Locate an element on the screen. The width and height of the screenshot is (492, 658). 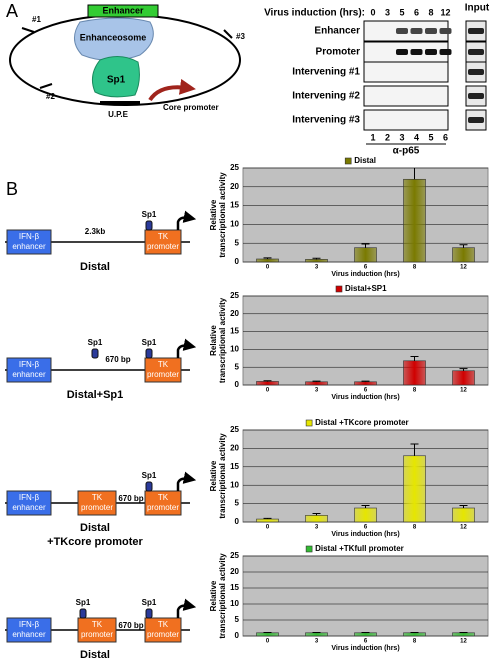
promoter-box is located at coordinates (163, 370).